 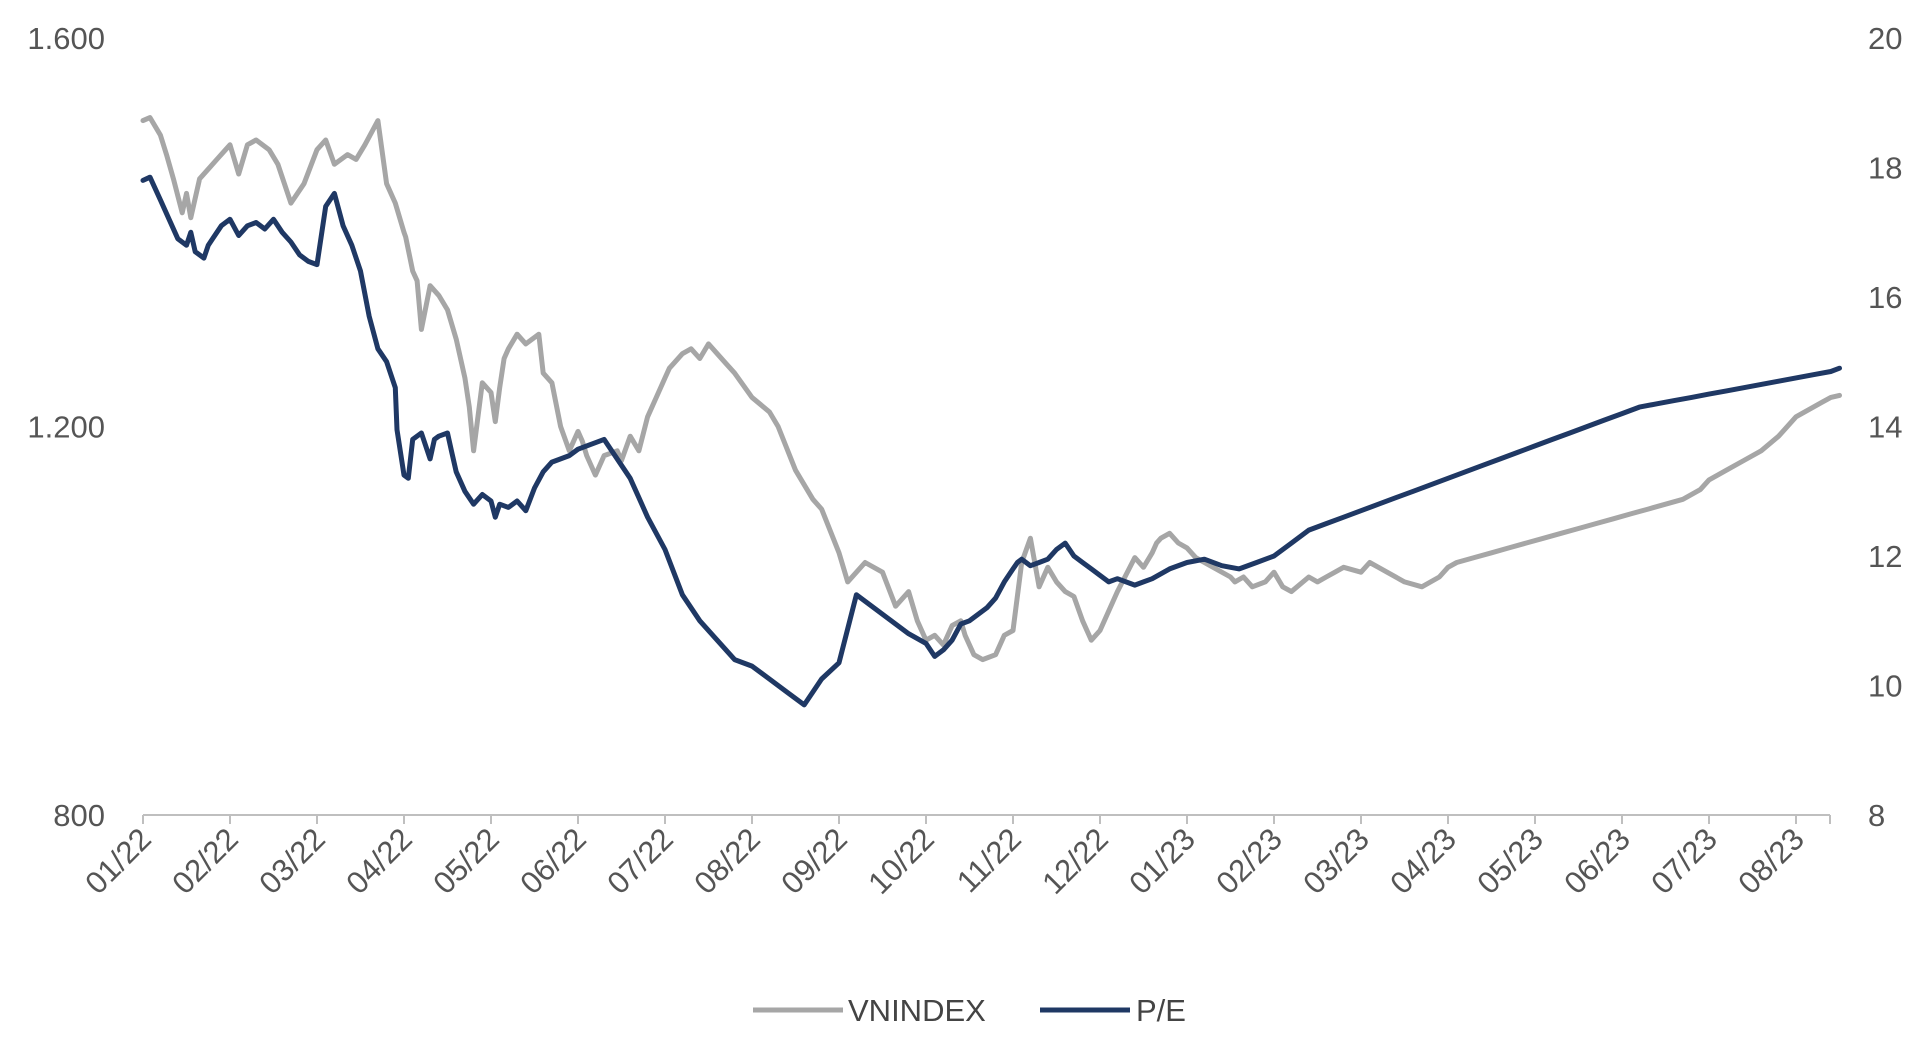 What do you see at coordinates (1336, 861) in the screenshot?
I see `x-tick-label: 03/23` at bounding box center [1336, 861].